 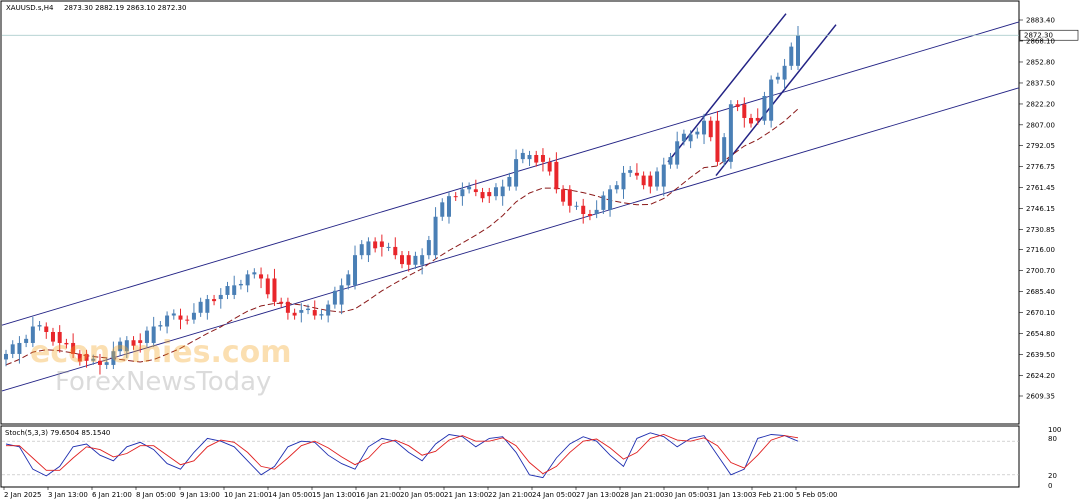 I want to click on price-tick-label: 2639.50, so click(x=1040, y=355).